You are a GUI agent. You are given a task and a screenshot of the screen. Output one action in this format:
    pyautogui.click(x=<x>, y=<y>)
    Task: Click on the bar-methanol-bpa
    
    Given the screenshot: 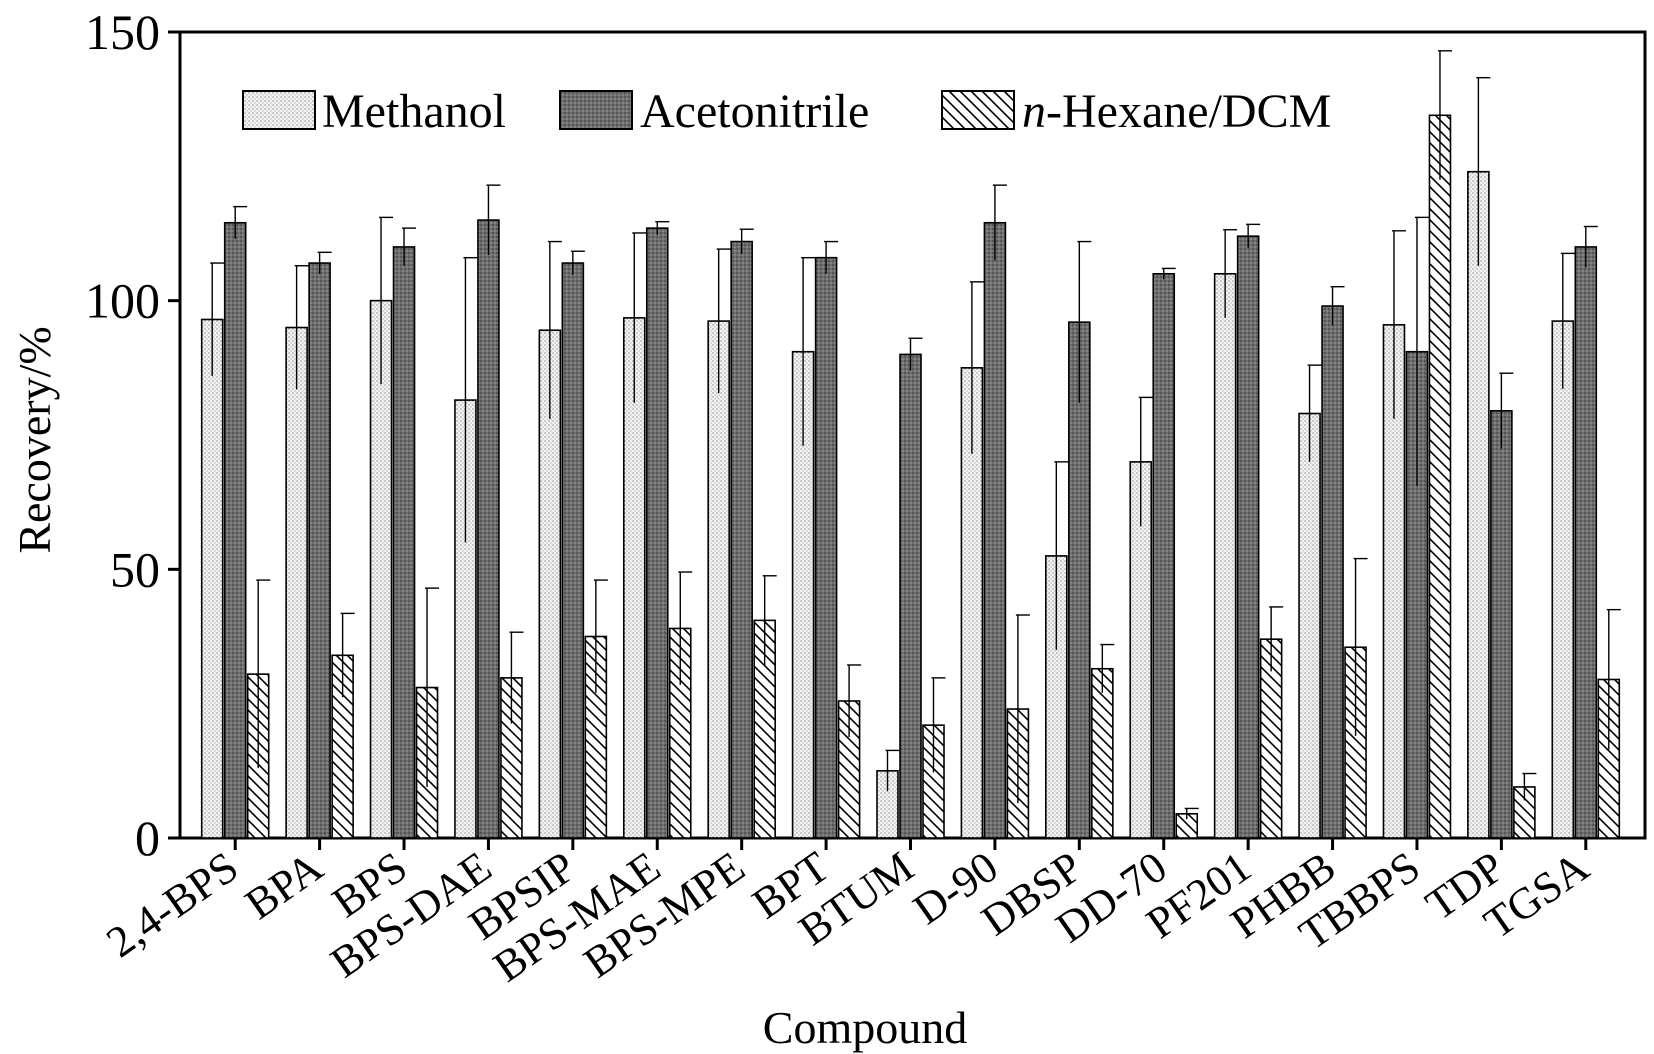 What is the action you would take?
    pyautogui.click(x=296, y=582)
    